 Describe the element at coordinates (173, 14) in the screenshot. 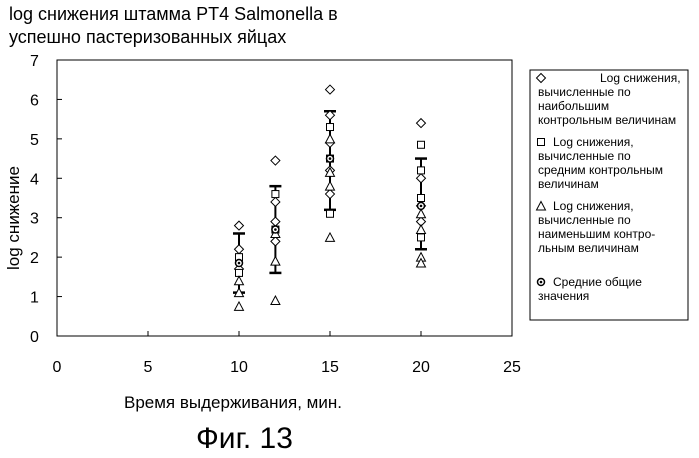

I see `chart-title-line1: log снижения штамма PT4 Salmonella в` at that location.